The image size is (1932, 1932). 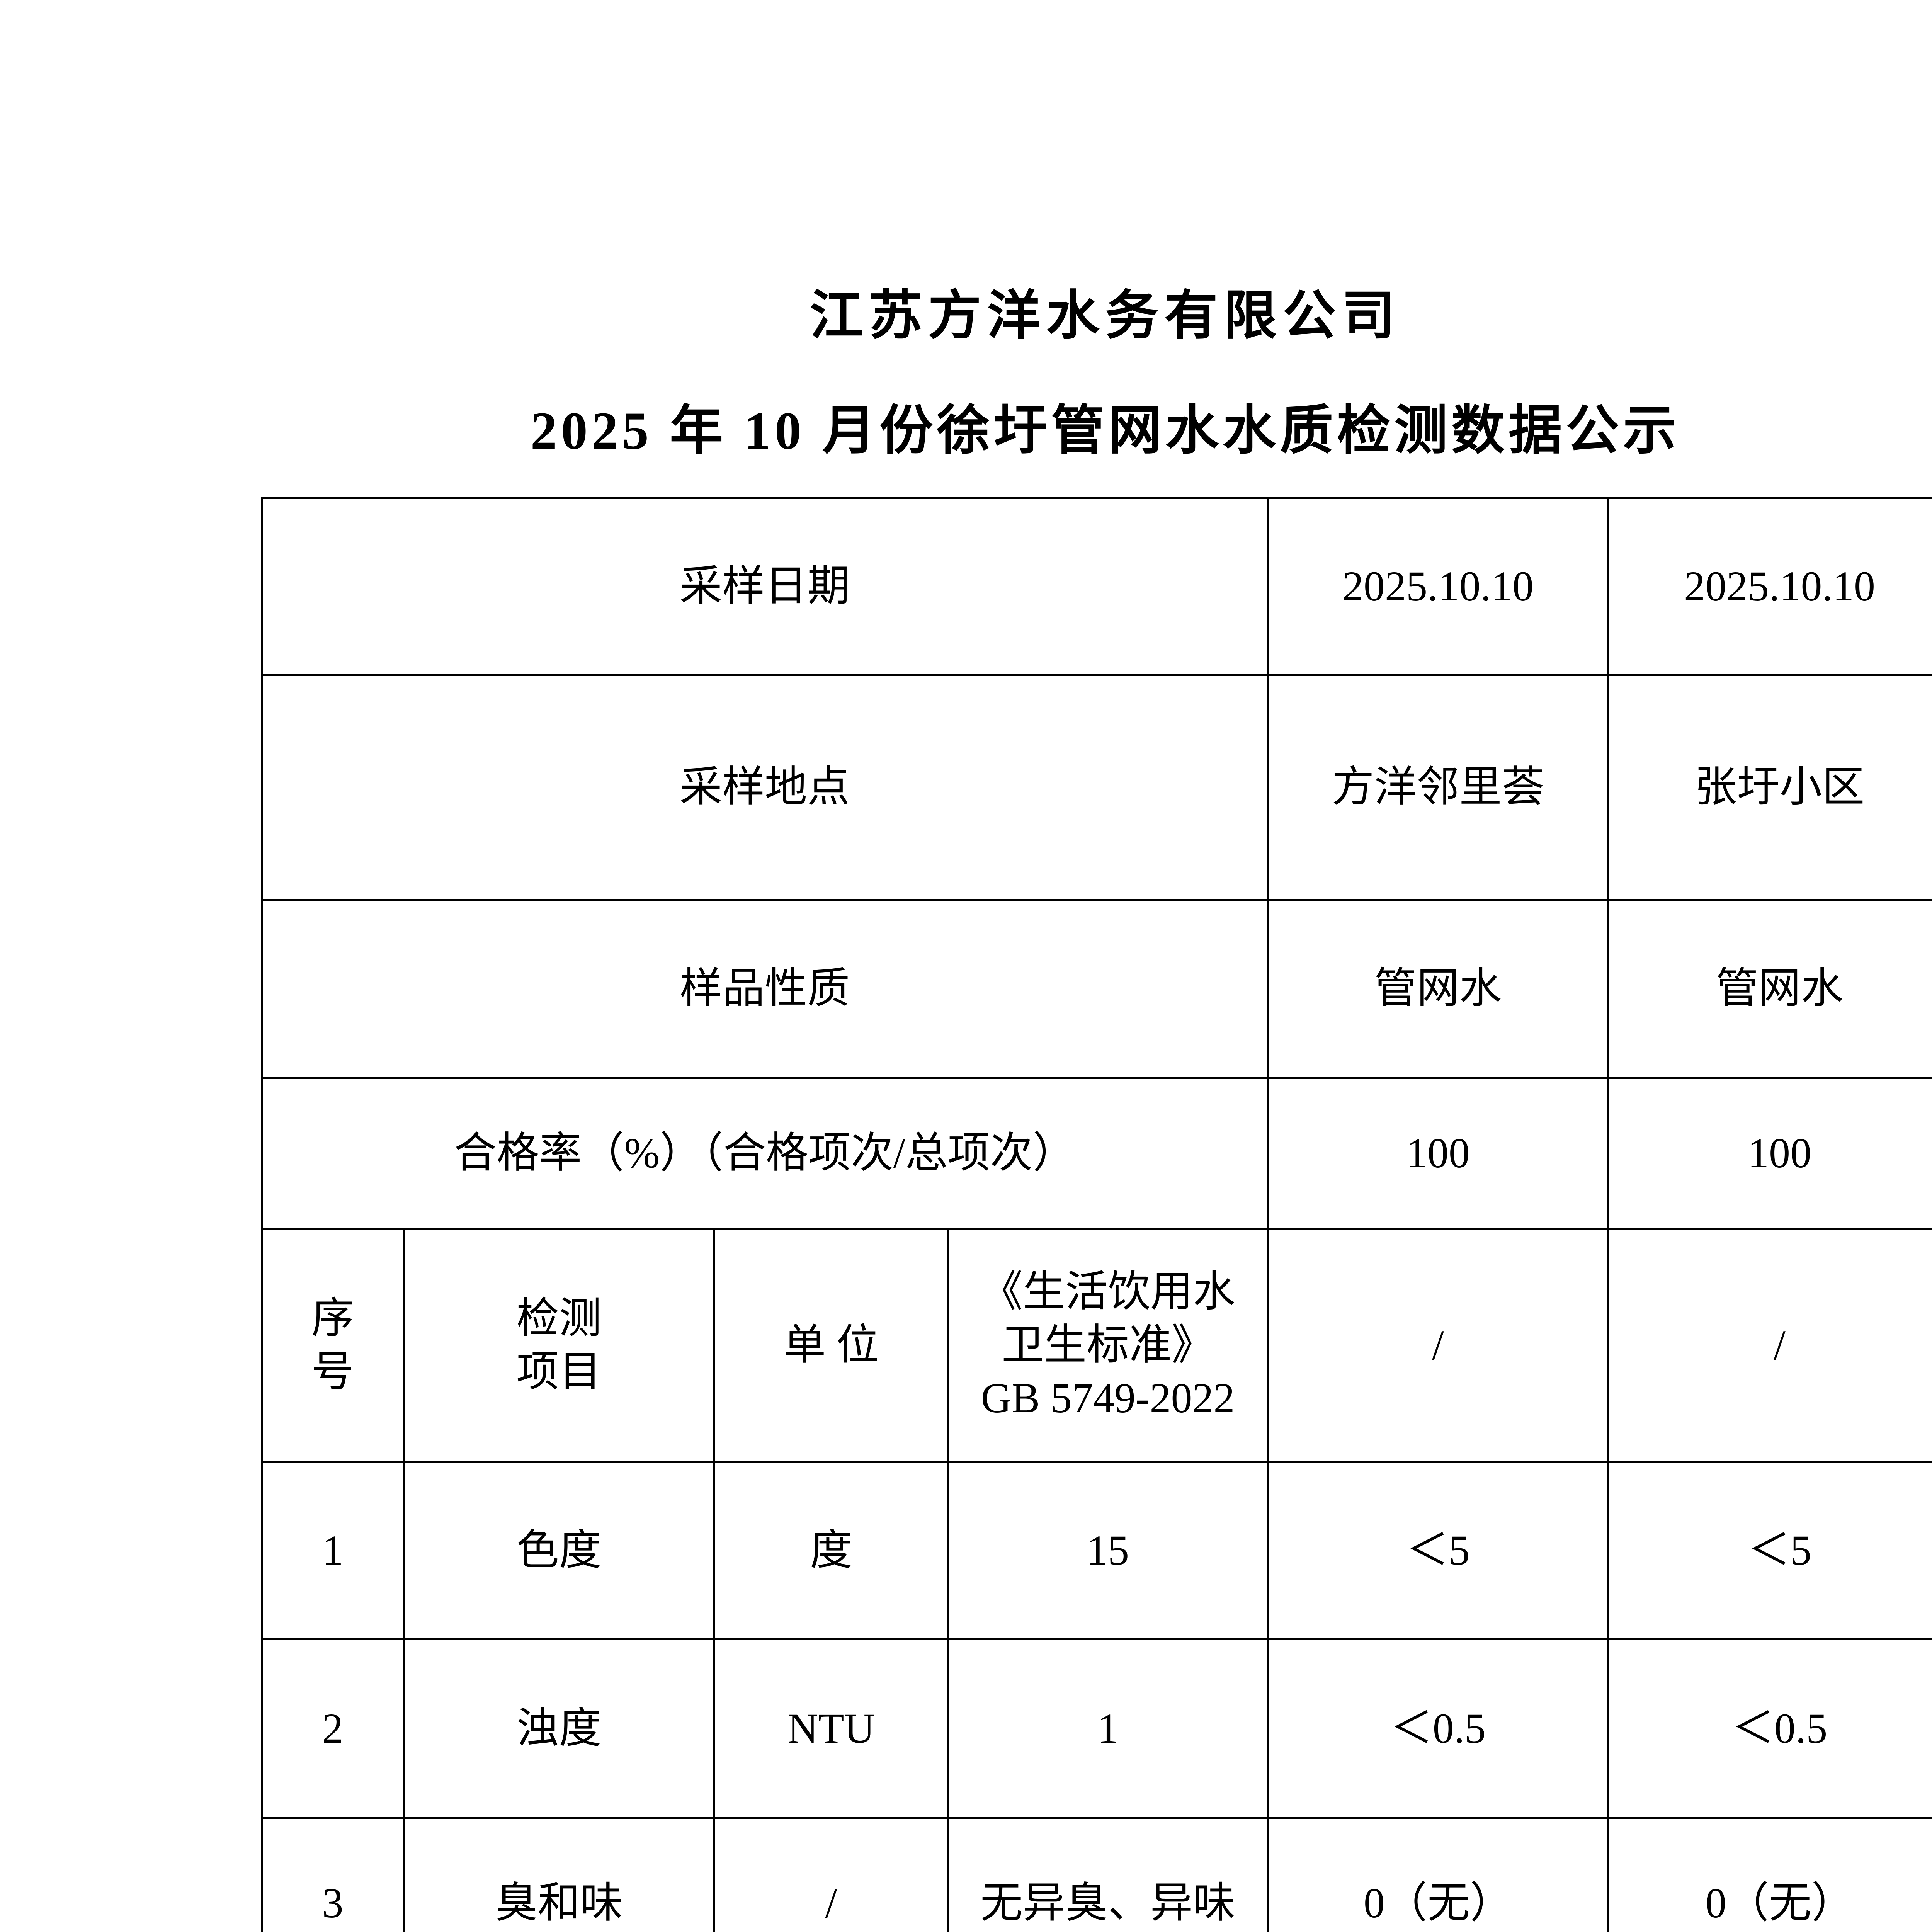 I want to click on row-item: 色度, so click(x=559, y=1551).